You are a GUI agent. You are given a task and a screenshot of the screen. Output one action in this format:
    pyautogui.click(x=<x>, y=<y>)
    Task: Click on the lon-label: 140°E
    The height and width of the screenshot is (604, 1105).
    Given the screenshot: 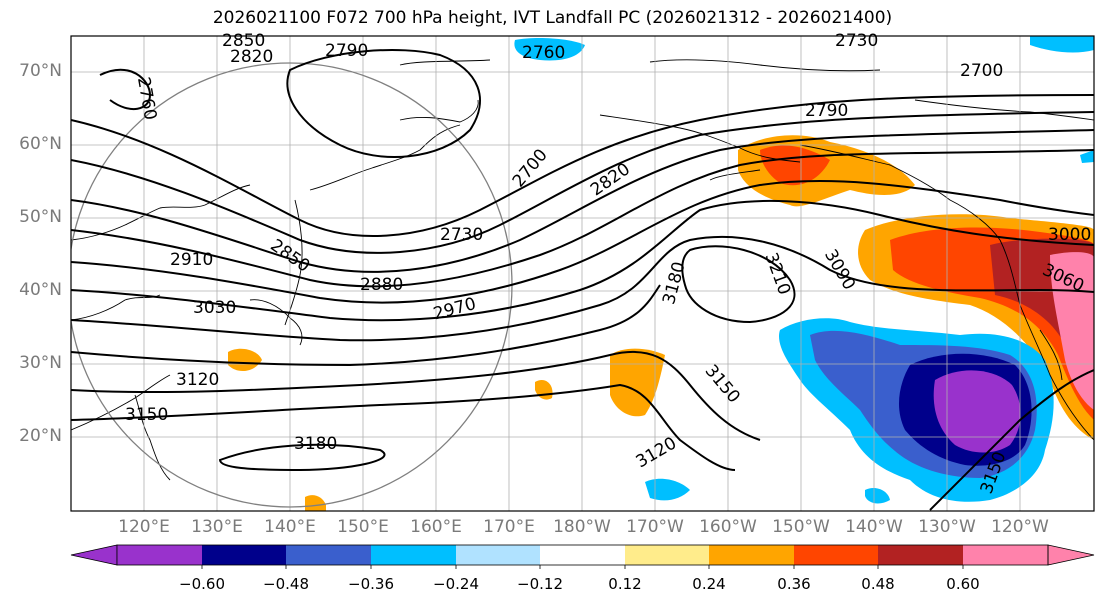 What is the action you would take?
    pyautogui.click(x=290, y=527)
    